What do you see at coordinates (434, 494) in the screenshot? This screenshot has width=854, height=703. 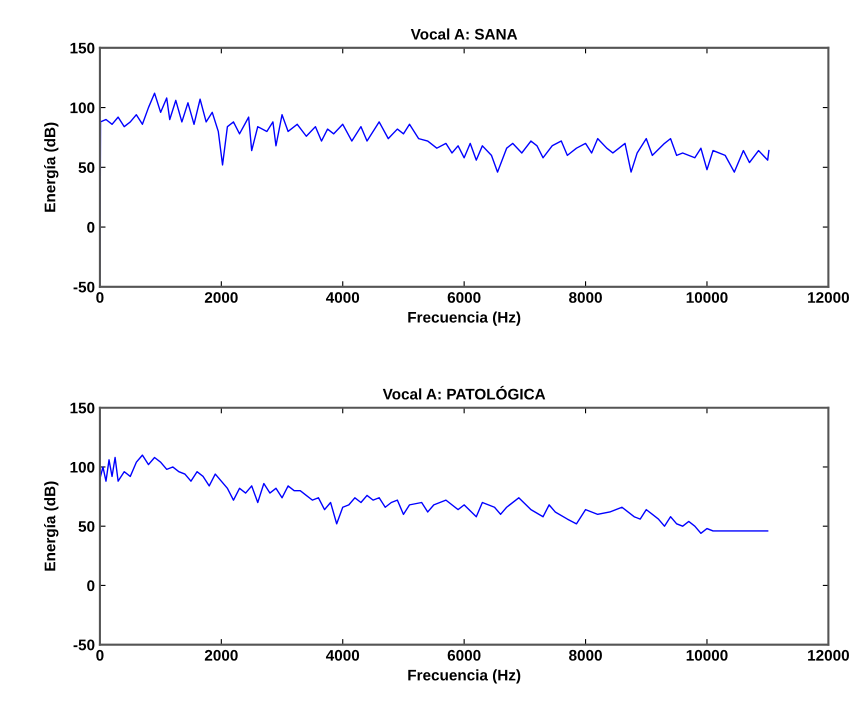 I see `line-series` at bounding box center [434, 494].